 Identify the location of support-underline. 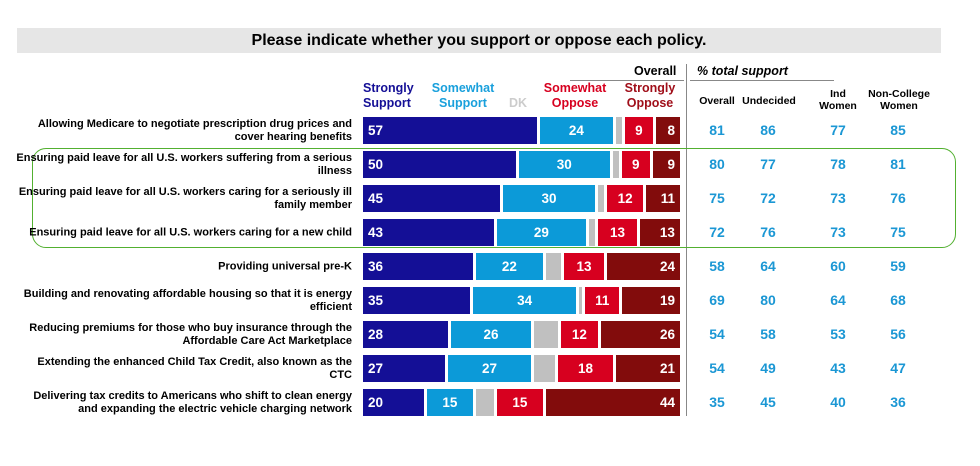
(762, 80).